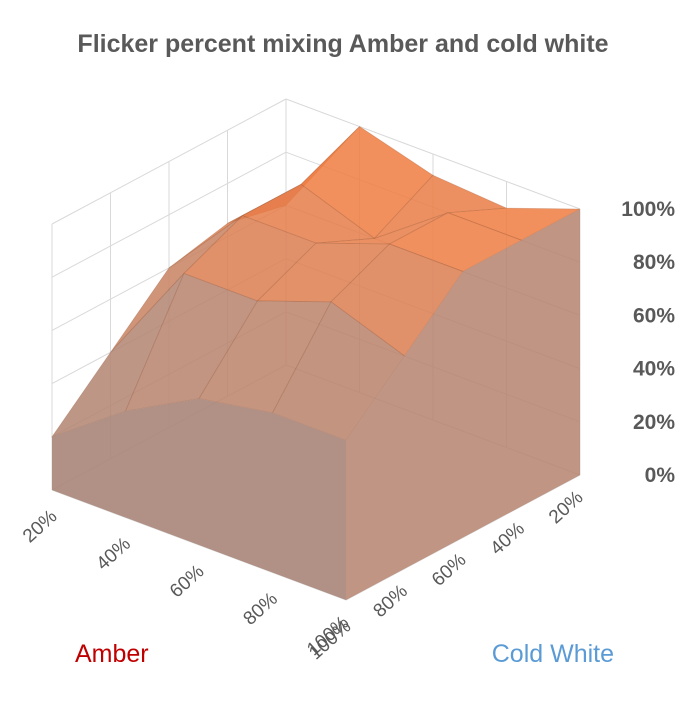 This screenshot has height=719, width=686. What do you see at coordinates (648, 209) in the screenshot?
I see `z-tick-label: 100%` at bounding box center [648, 209].